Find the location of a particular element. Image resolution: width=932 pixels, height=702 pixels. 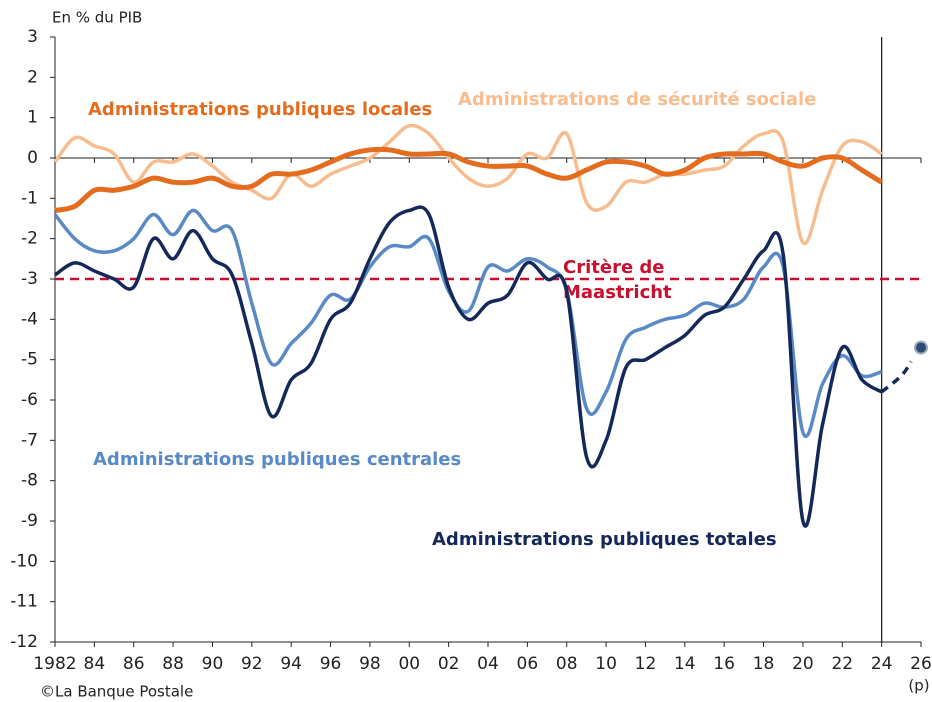

y-tick-label: 3 is located at coordinates (32, 37).